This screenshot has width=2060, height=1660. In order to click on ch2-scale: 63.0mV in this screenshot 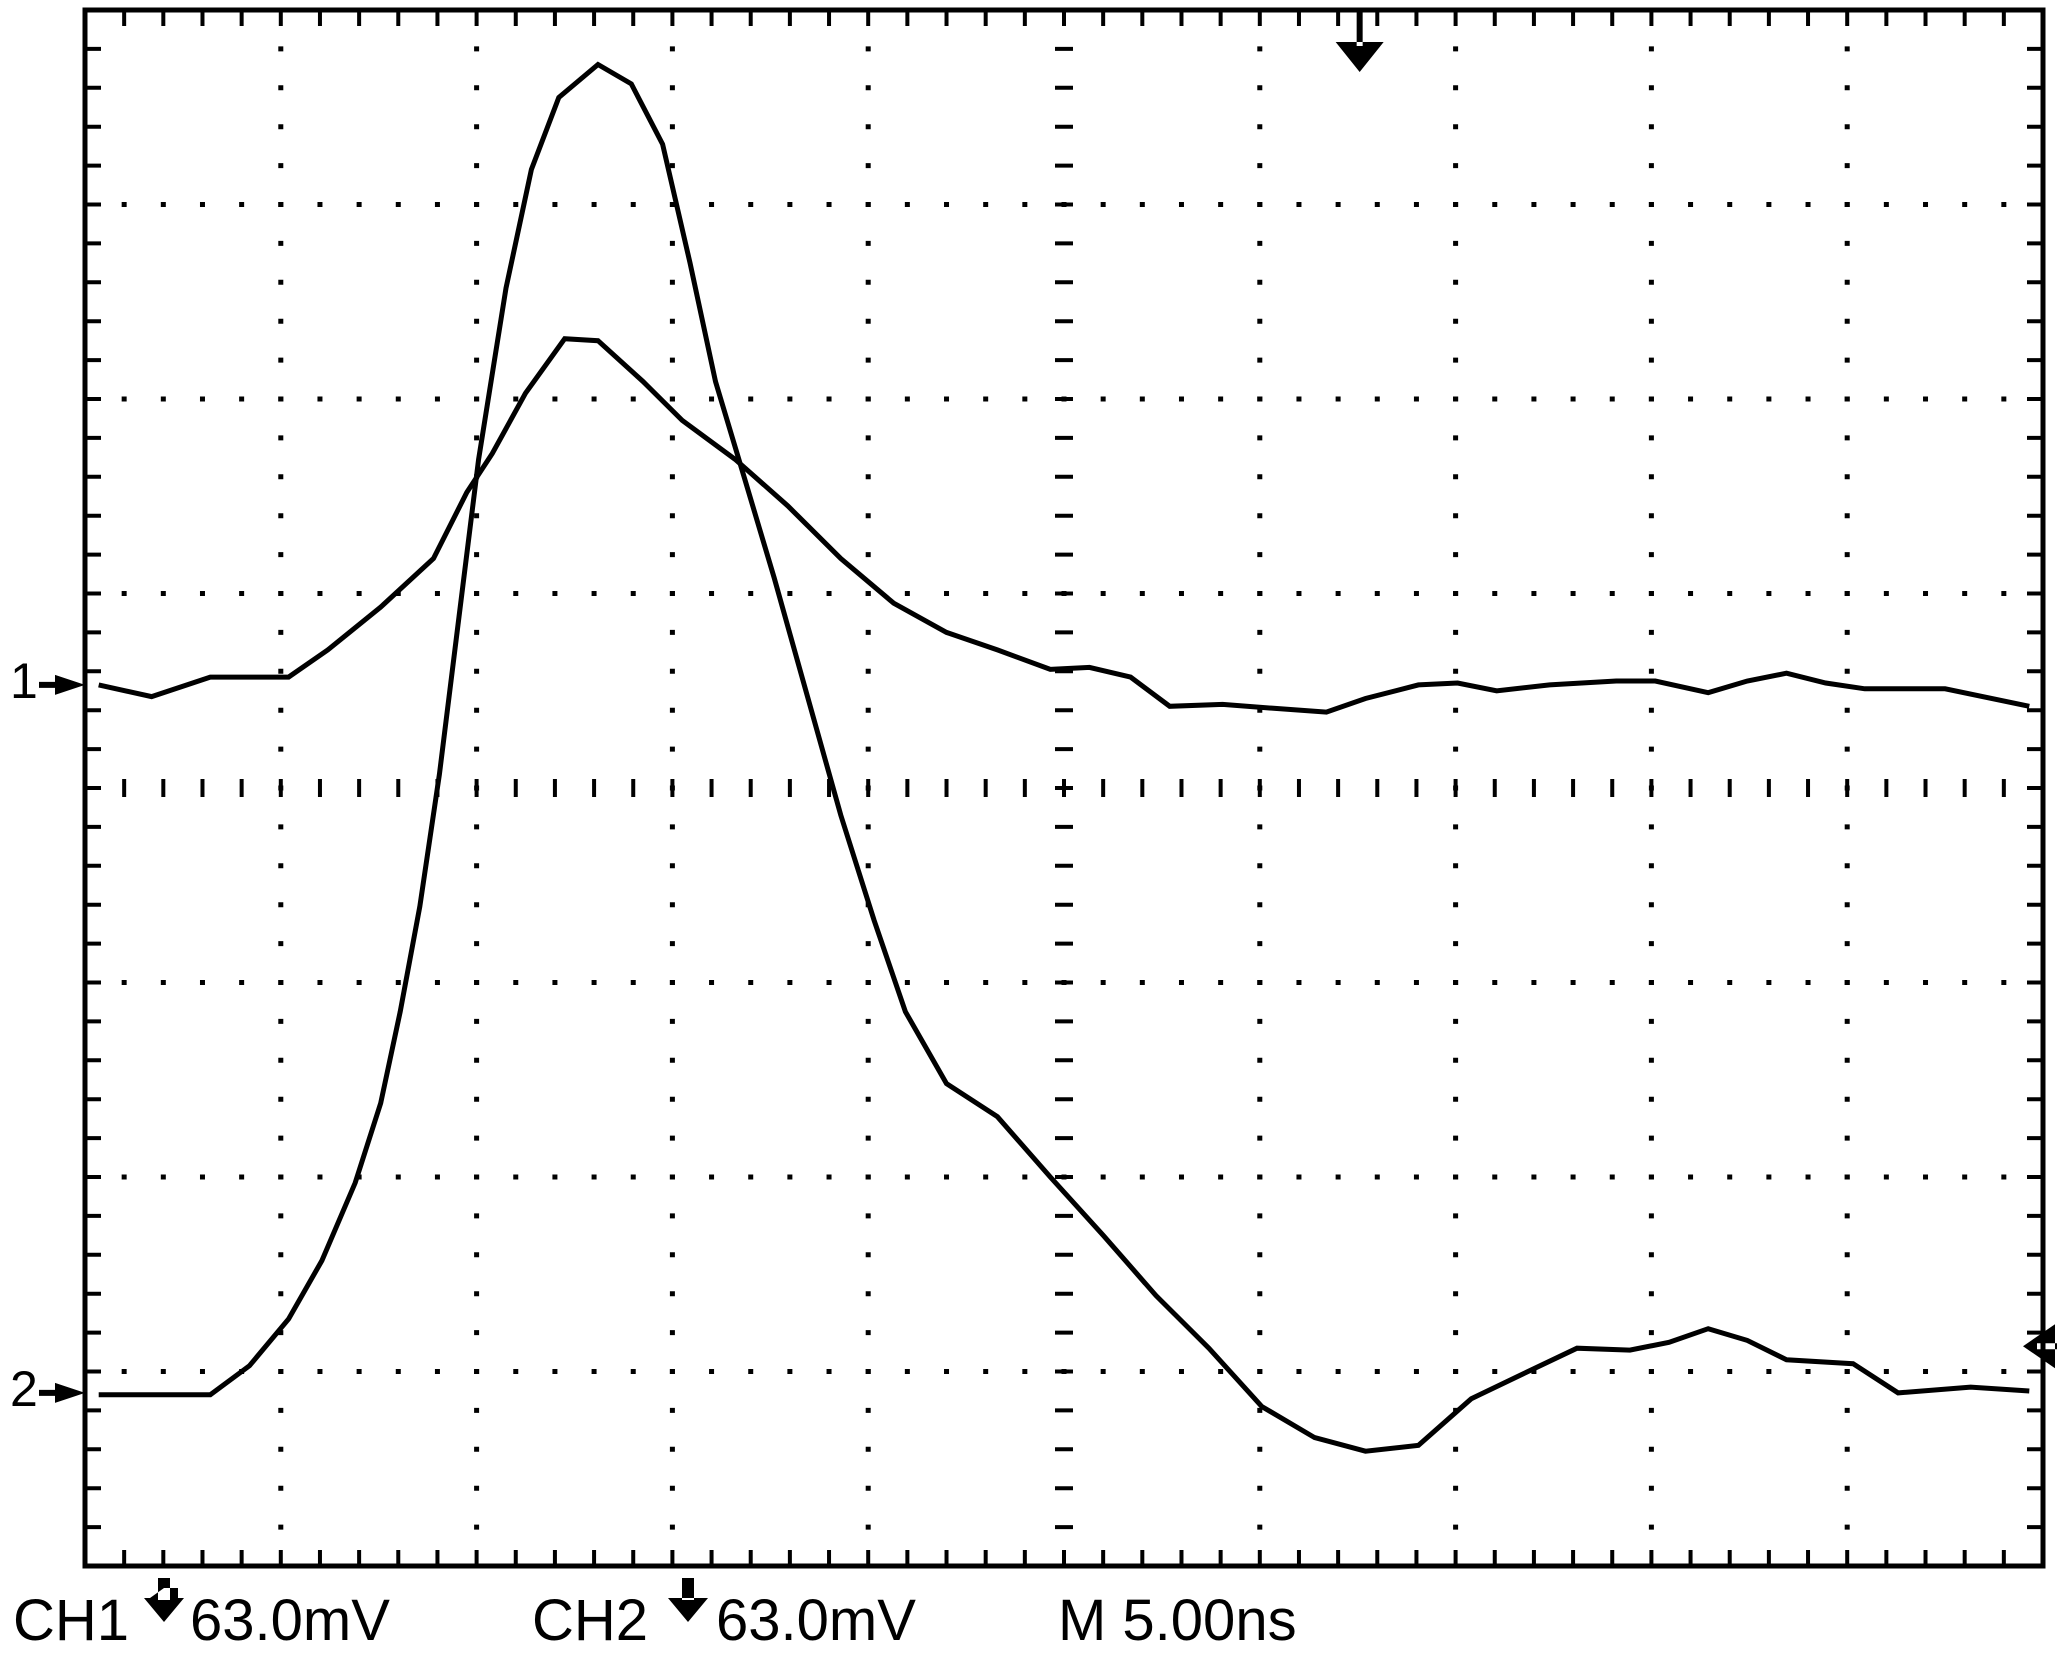, I will do `click(816, 1620)`.